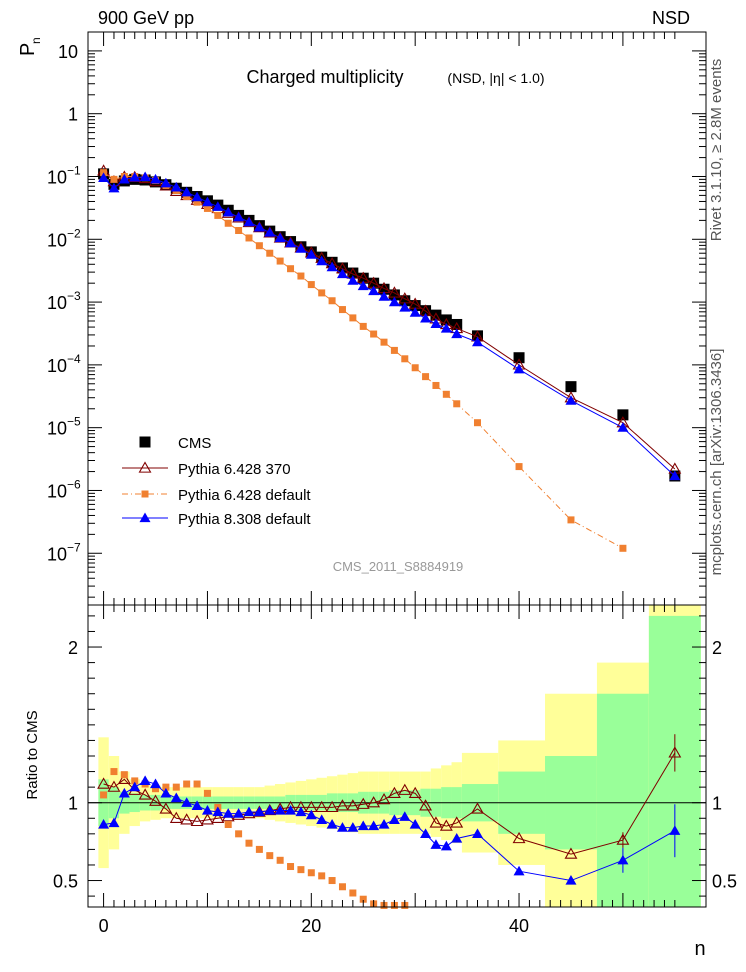 This screenshot has width=746, height=972. Describe the element at coordinates (324, 77) in the screenshot. I see `chart-title: Charged multiplicity` at that location.